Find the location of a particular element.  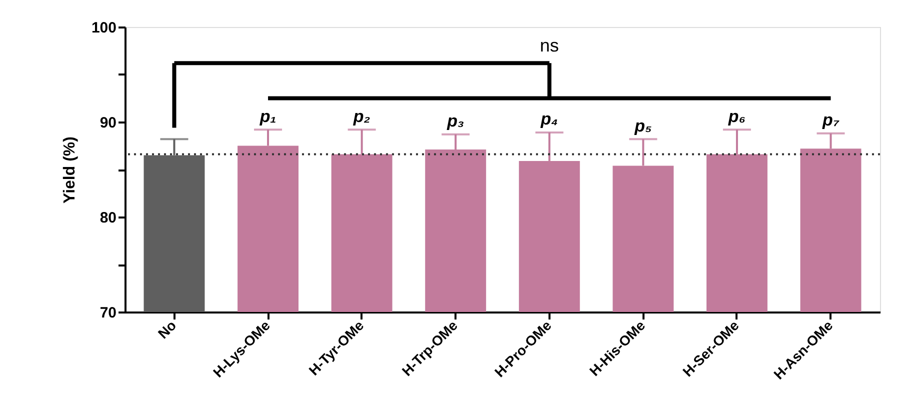

y-tick-label: 100 is located at coordinates (103, 28).